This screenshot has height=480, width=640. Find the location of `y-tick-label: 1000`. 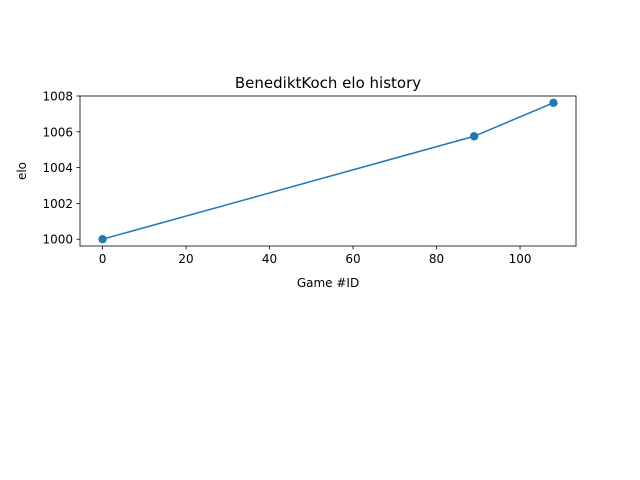

y-tick-label: 1000 is located at coordinates (57, 240).